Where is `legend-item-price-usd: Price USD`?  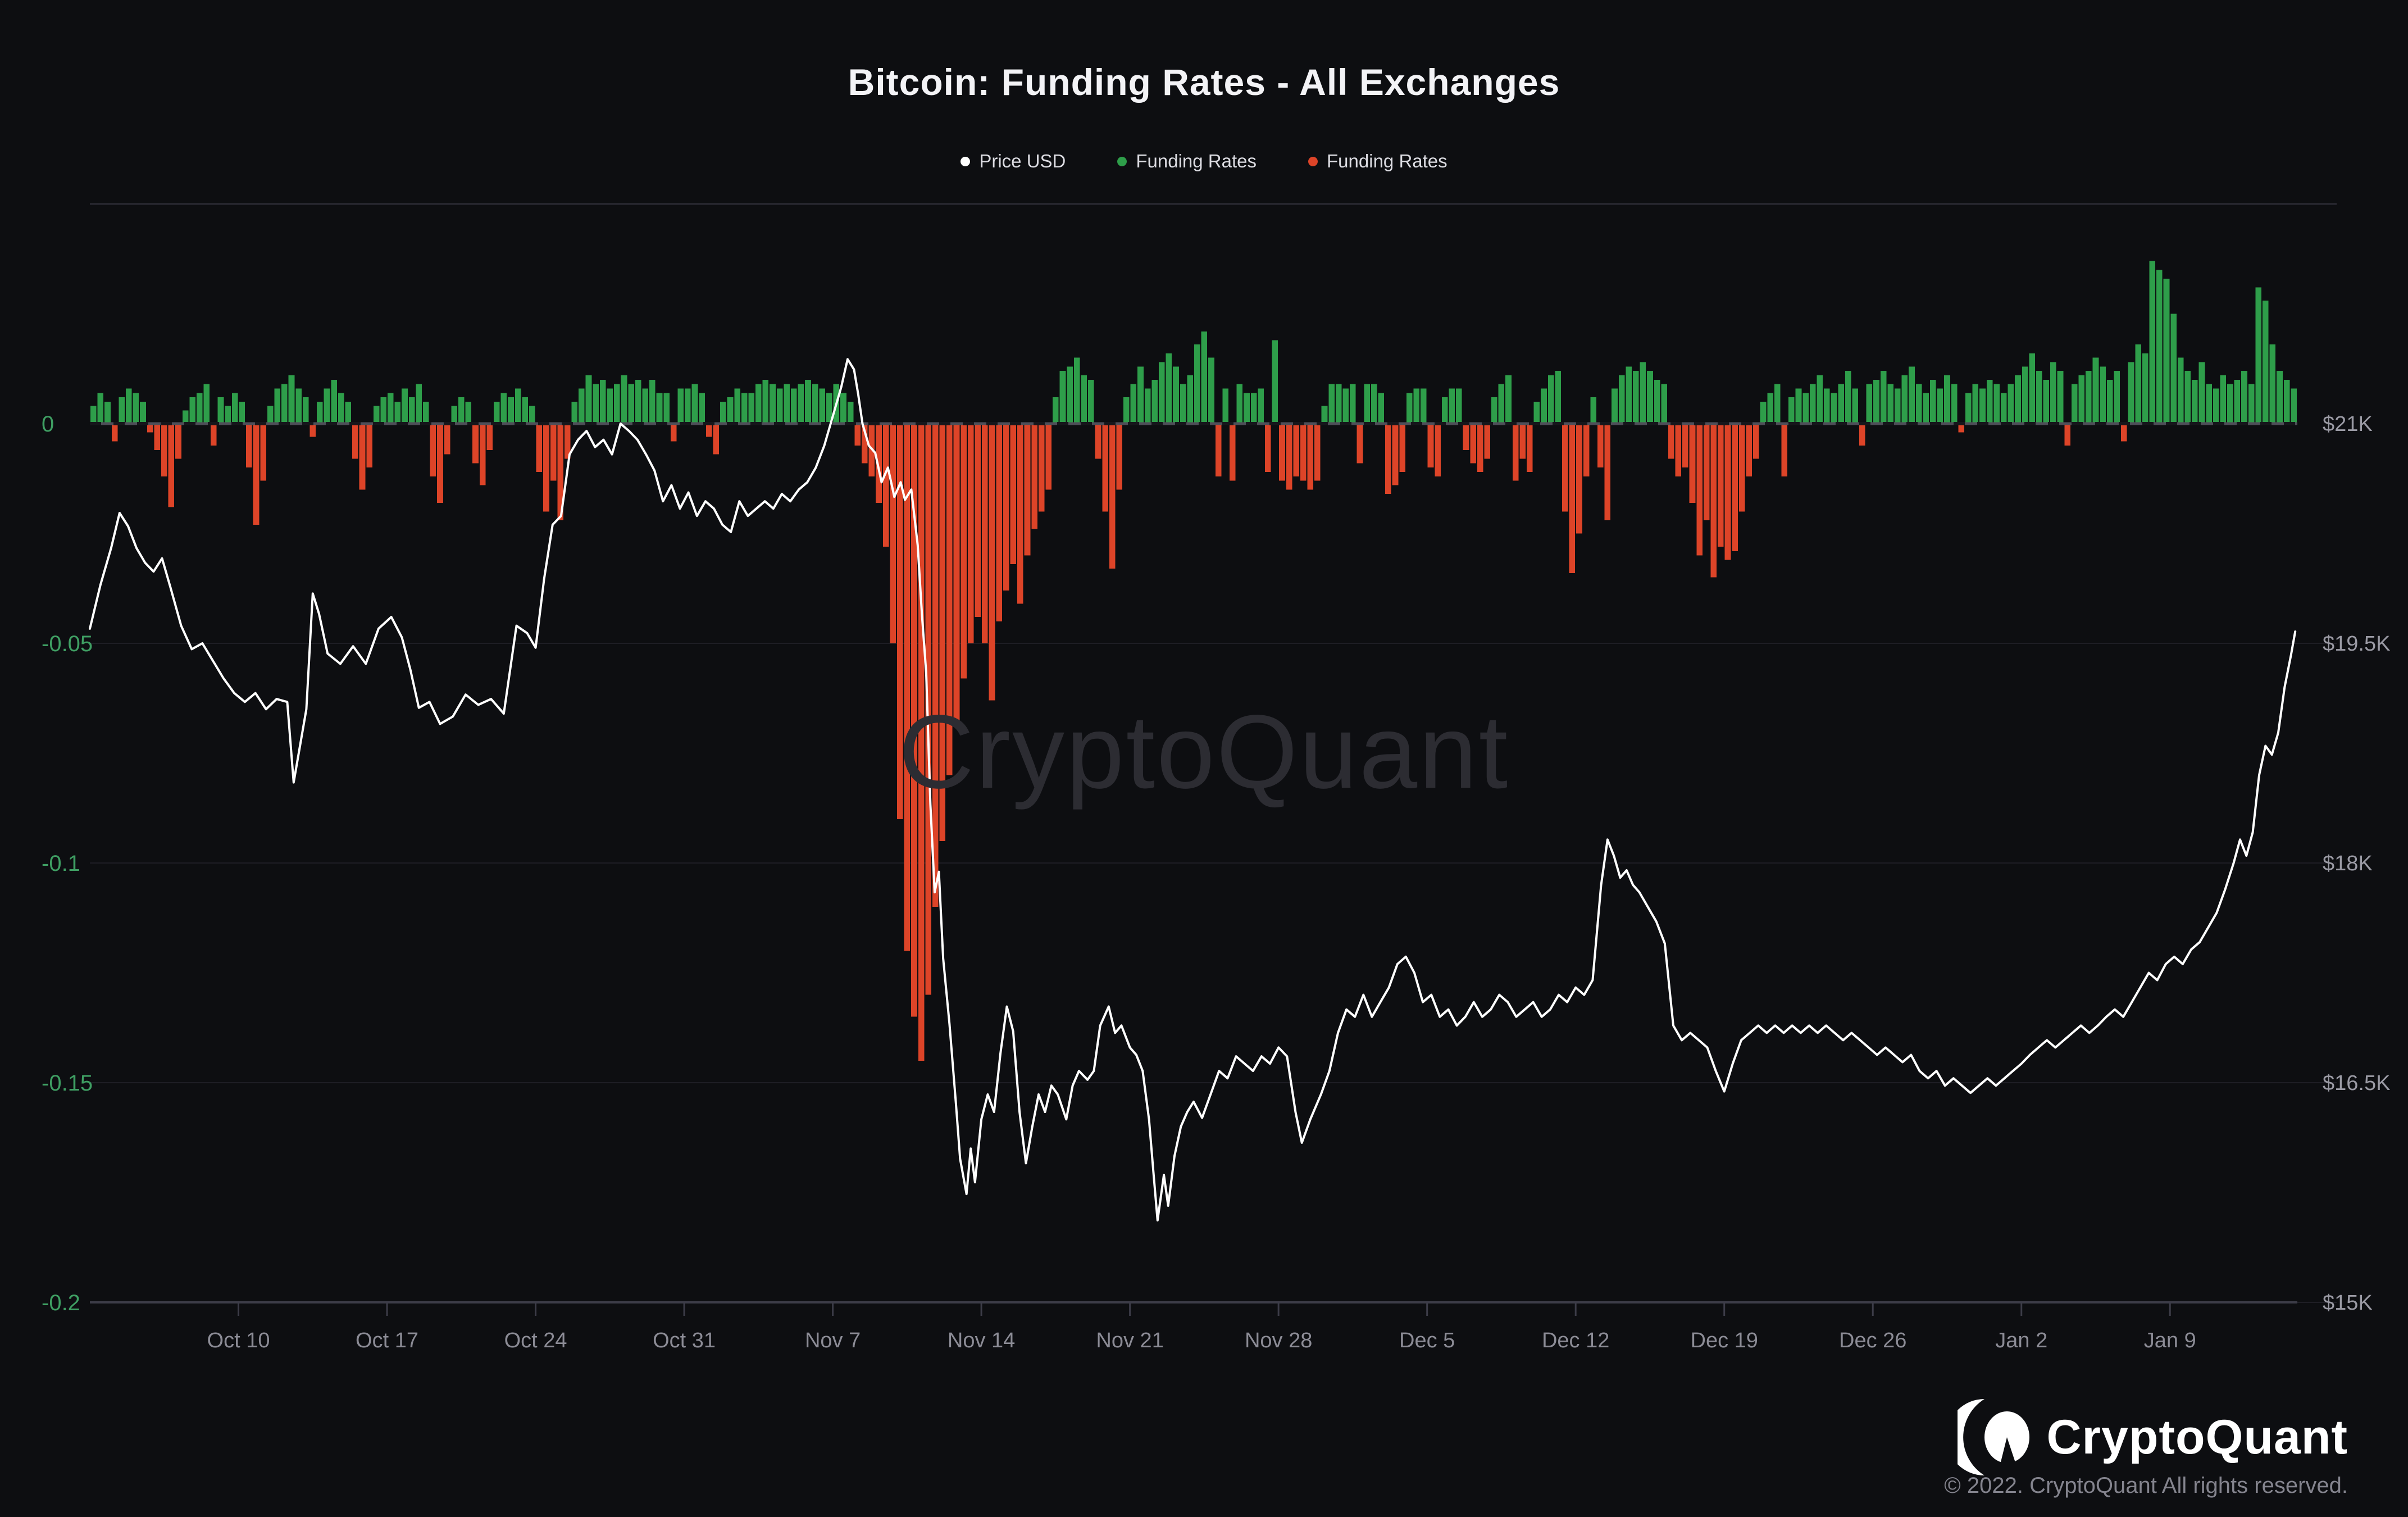 legend-item-price-usd: Price USD is located at coordinates (1013, 161).